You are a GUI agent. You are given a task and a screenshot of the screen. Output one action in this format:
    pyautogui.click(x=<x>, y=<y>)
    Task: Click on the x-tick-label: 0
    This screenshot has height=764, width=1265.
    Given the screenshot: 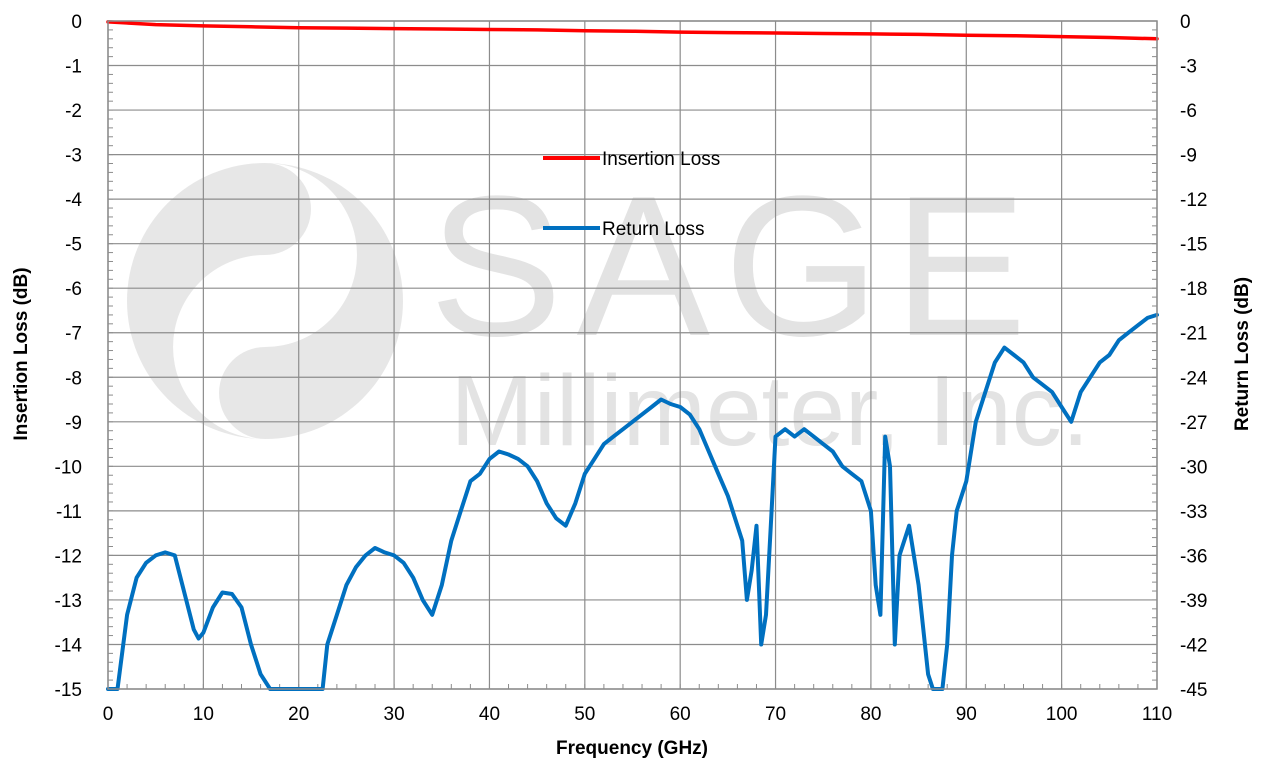 What is the action you would take?
    pyautogui.click(x=108, y=714)
    